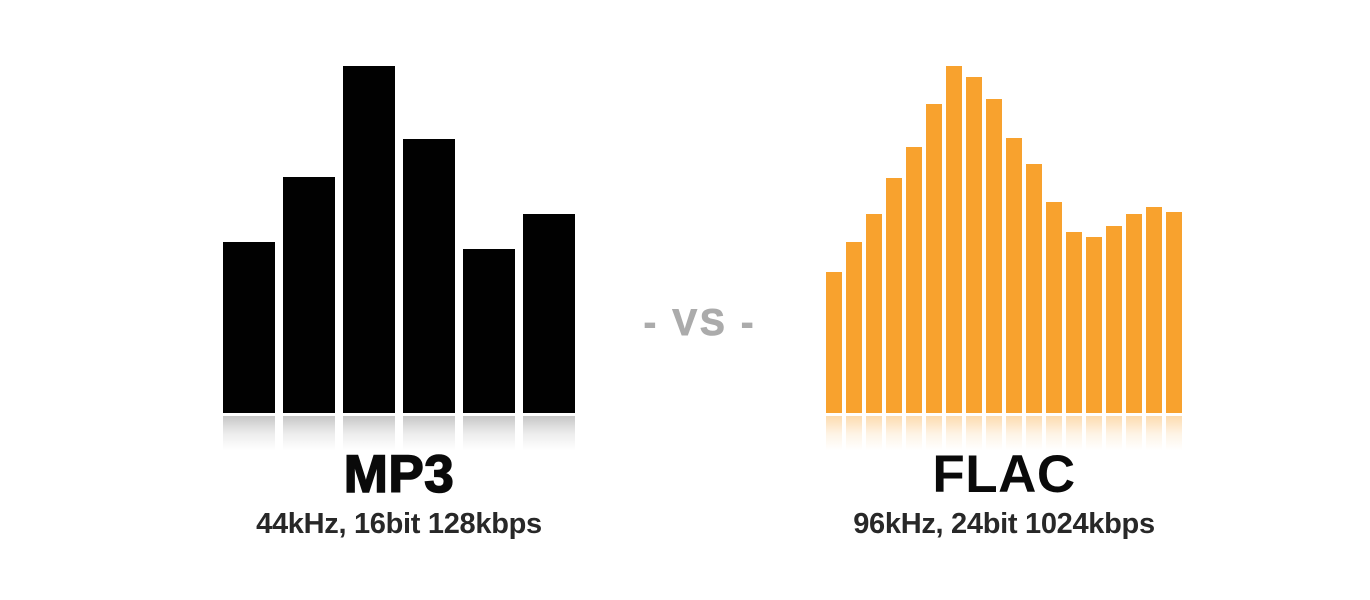 The width and height of the screenshot is (1370, 600). What do you see at coordinates (399, 474) in the screenshot?
I see `mp3-title: MP3` at bounding box center [399, 474].